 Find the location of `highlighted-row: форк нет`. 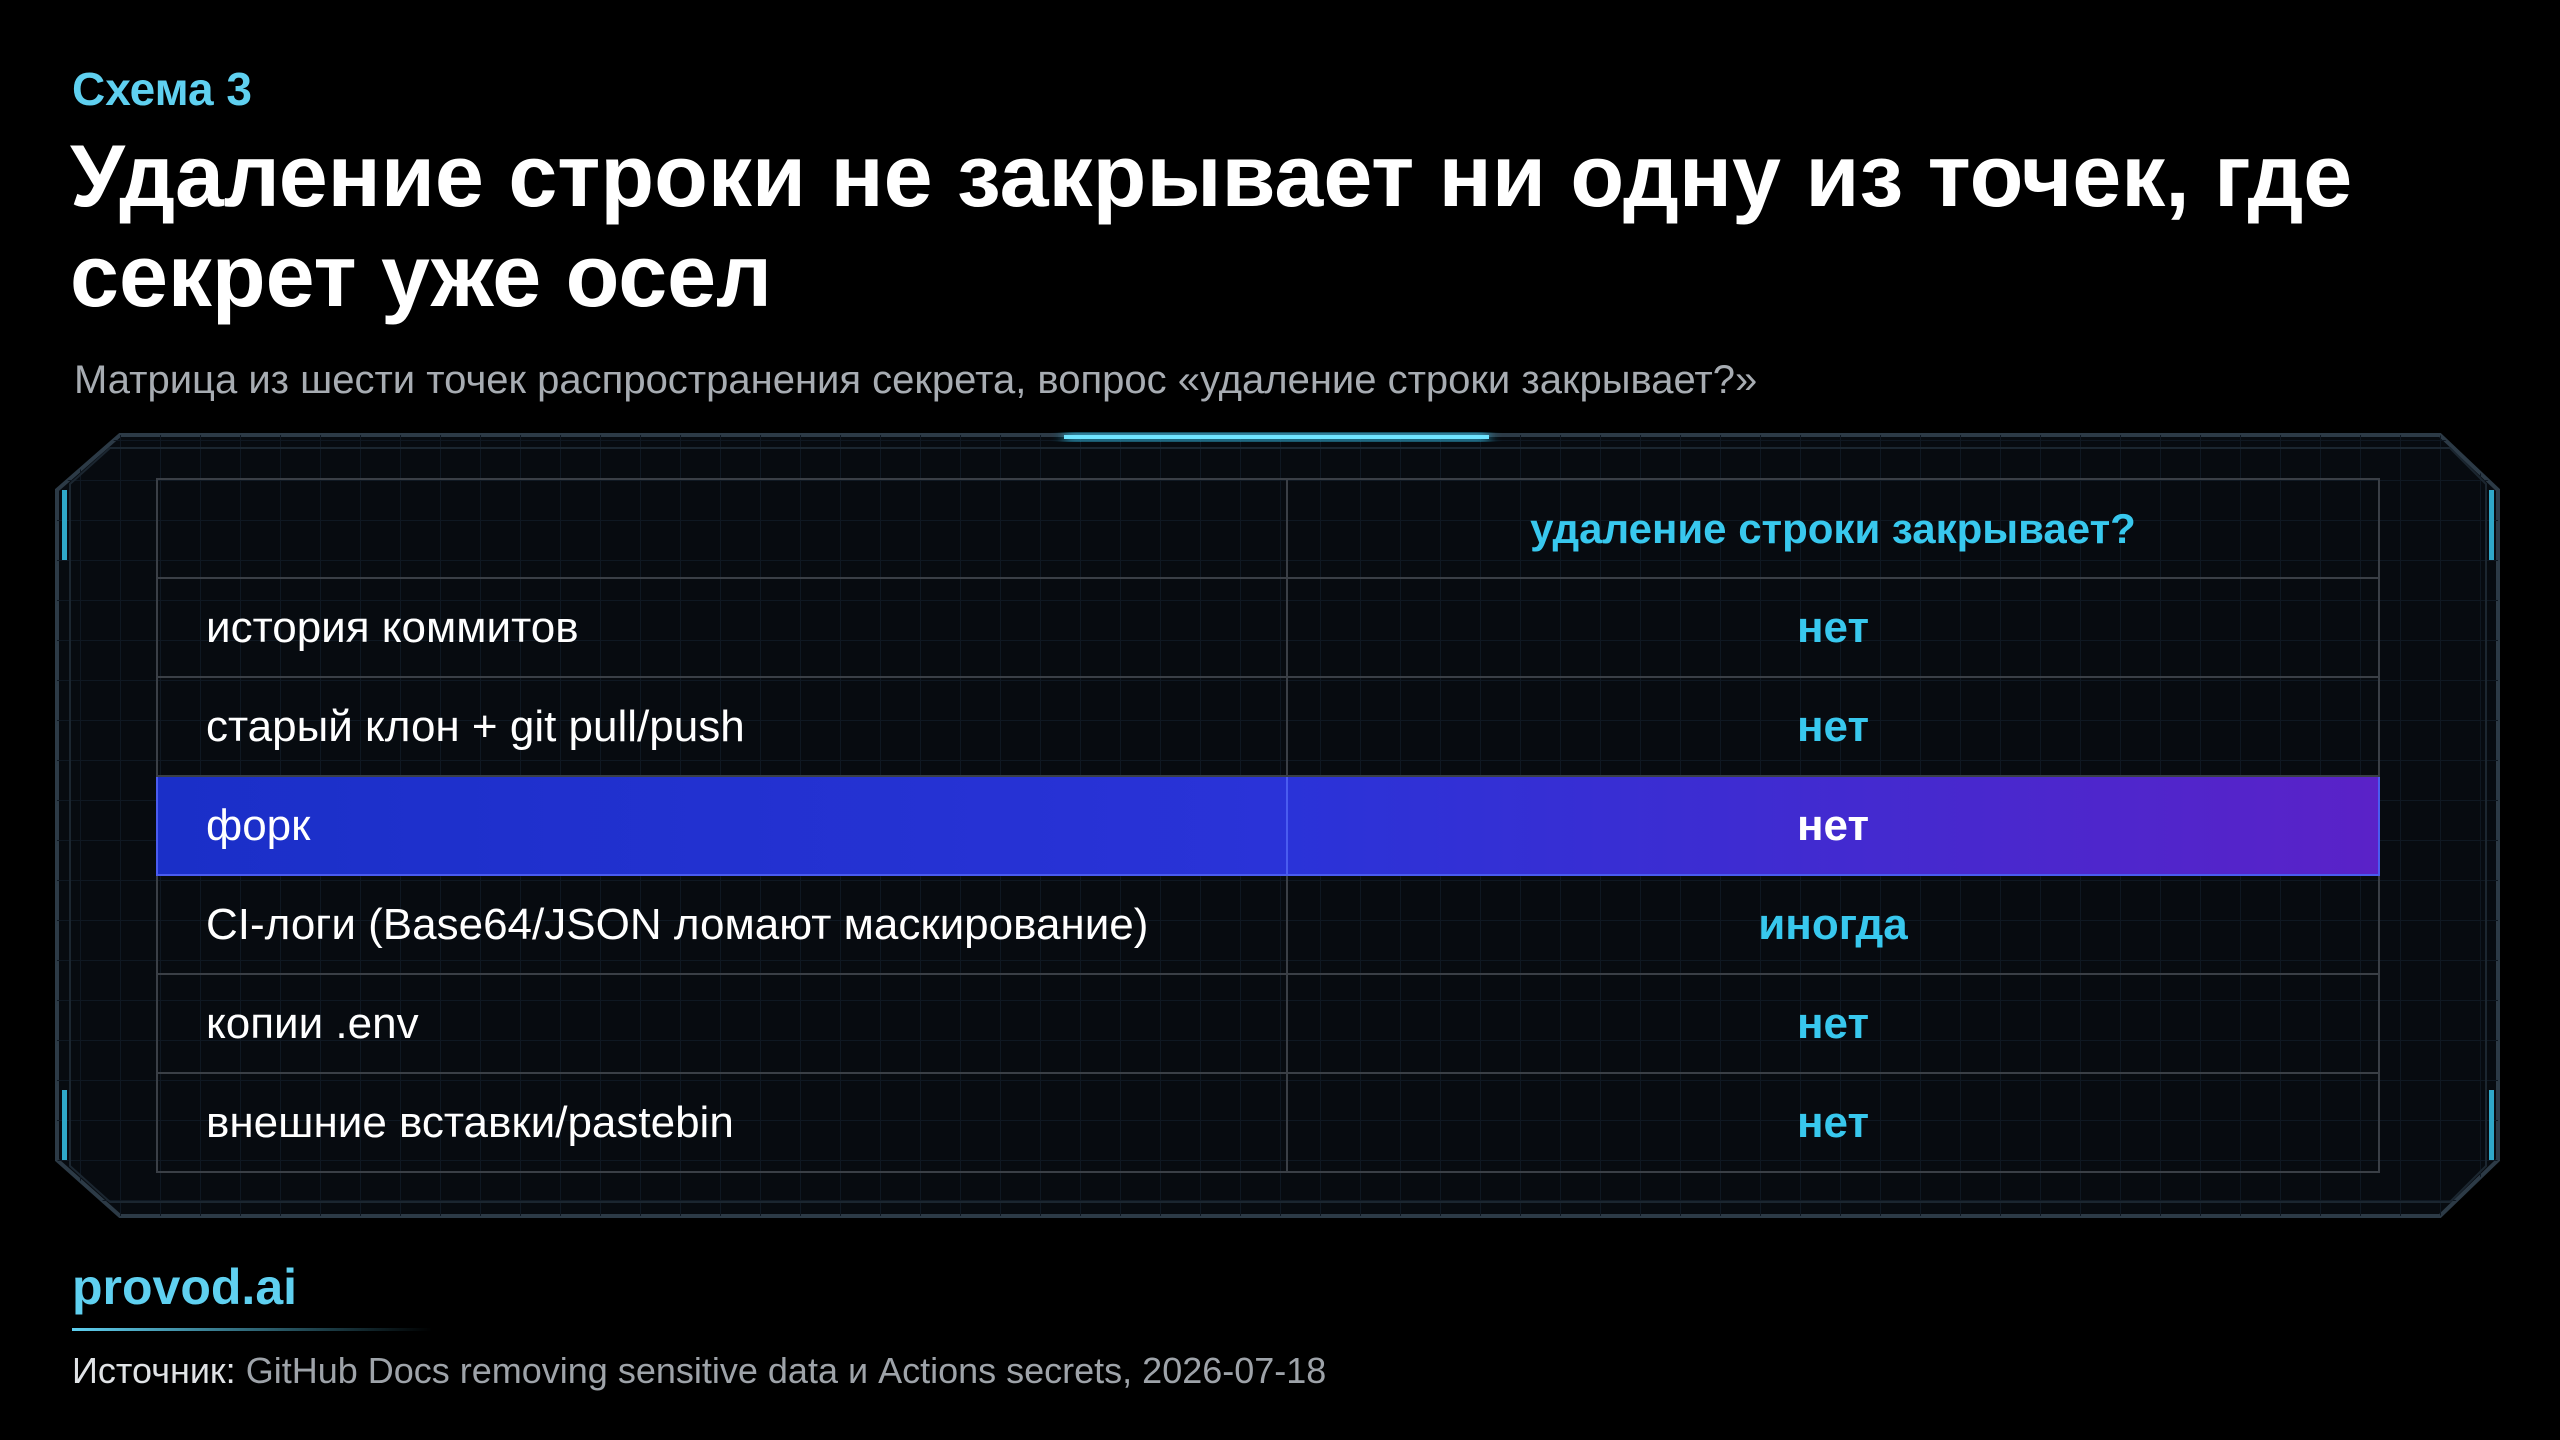

highlighted-row: форк нет is located at coordinates (1268, 825).